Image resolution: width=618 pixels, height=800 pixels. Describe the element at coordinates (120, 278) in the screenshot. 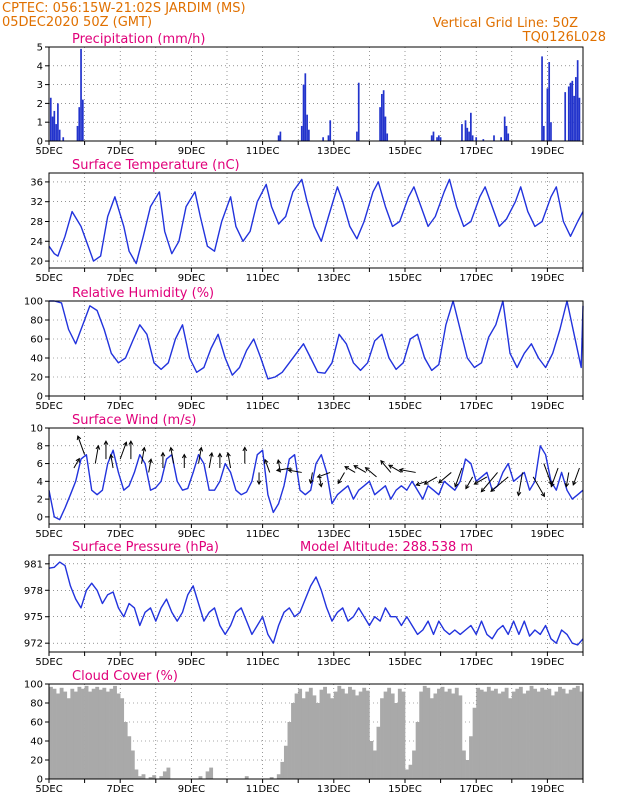

I see `x-tick-label: 7DEC` at that location.